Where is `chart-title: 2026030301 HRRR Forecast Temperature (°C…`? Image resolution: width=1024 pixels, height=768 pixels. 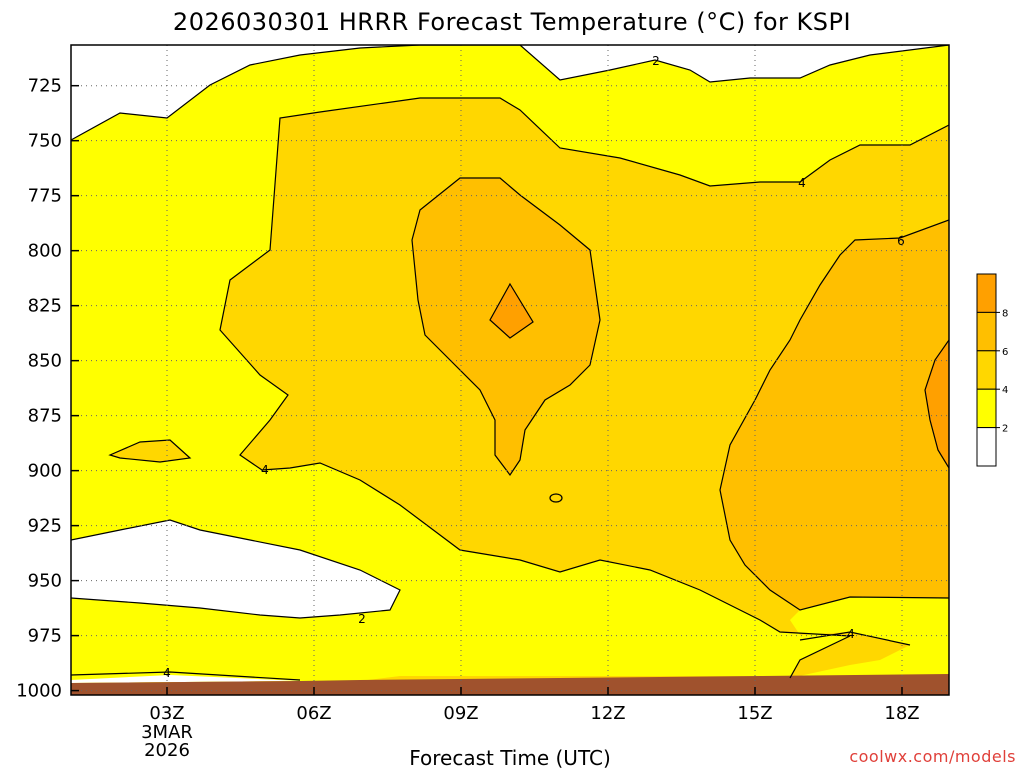 chart-title: 2026030301 HRRR Forecast Temperature (°C… is located at coordinates (512, 22).